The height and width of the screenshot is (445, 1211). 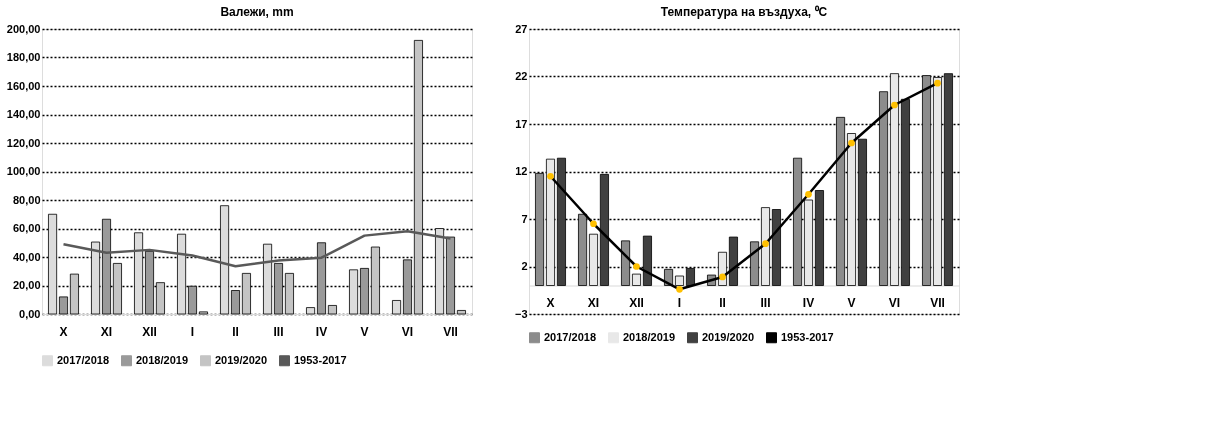 What do you see at coordinates (23, 114) in the screenshot?
I see `y-tick-label: 140,00` at bounding box center [23, 114].